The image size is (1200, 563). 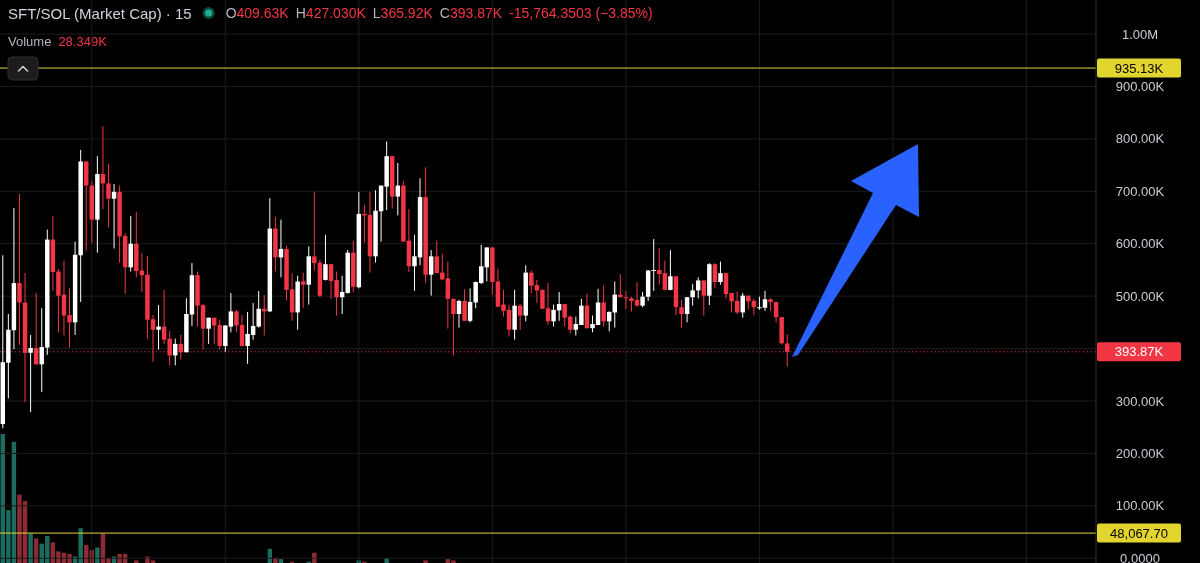 What do you see at coordinates (1140, 401) in the screenshot?
I see `y-tick-label: 300.00K` at bounding box center [1140, 401].